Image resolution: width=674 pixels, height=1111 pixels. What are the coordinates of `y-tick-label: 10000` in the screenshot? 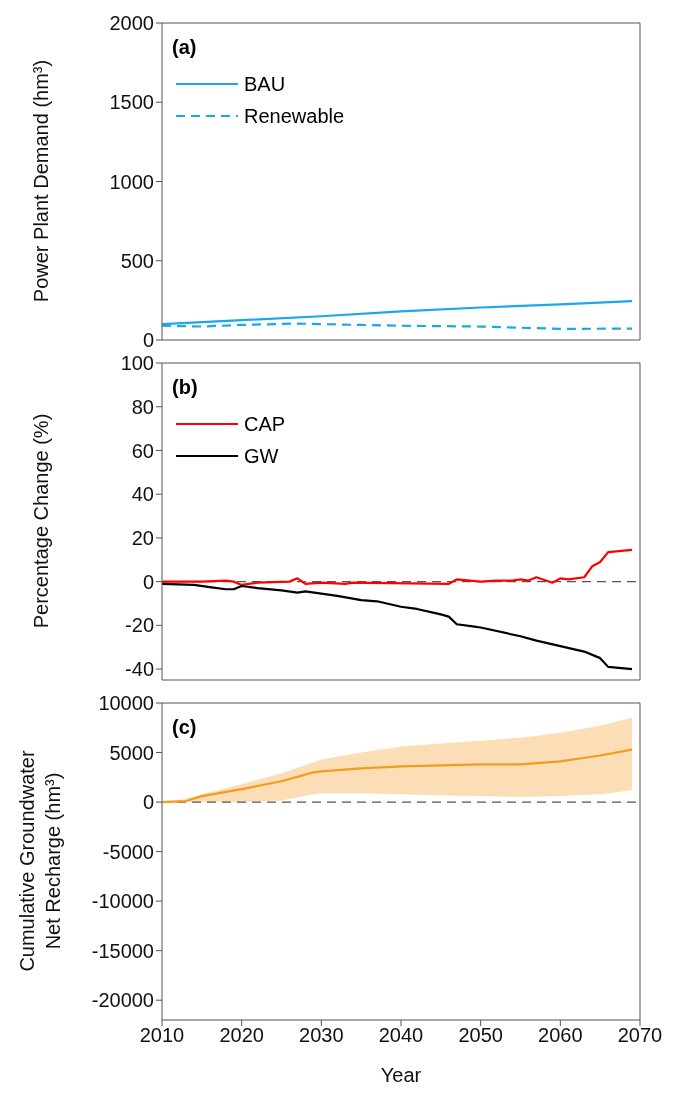 It's located at (126, 703).